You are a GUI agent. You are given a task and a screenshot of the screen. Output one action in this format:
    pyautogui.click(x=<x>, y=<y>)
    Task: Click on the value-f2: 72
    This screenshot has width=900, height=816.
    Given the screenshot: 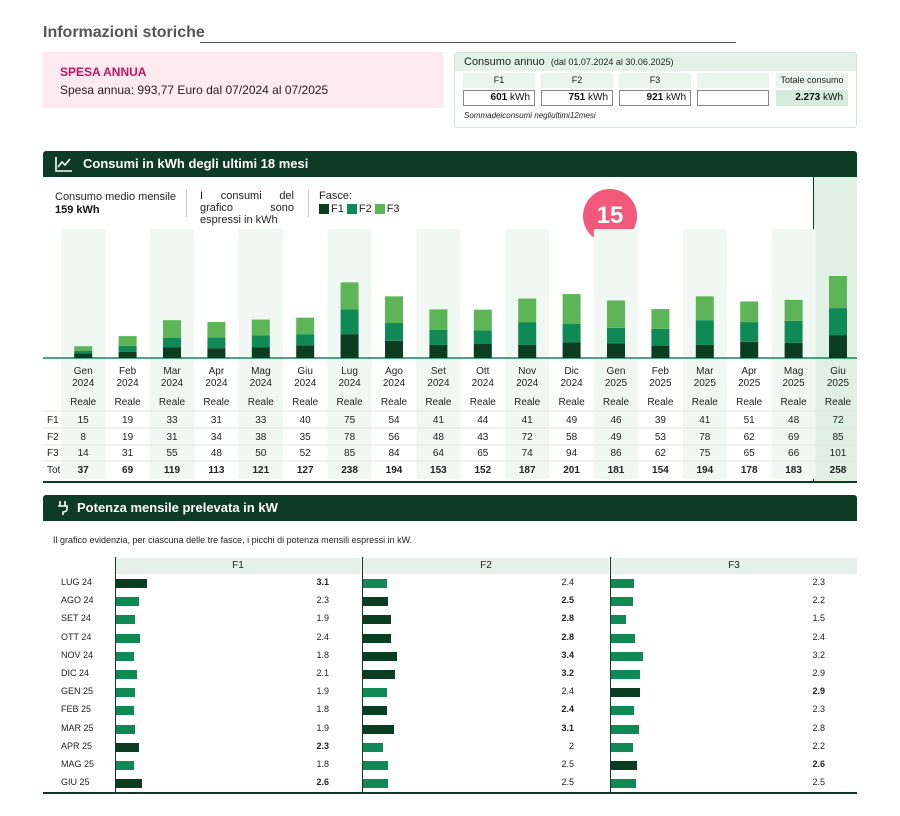 What is the action you would take?
    pyautogui.click(x=527, y=437)
    